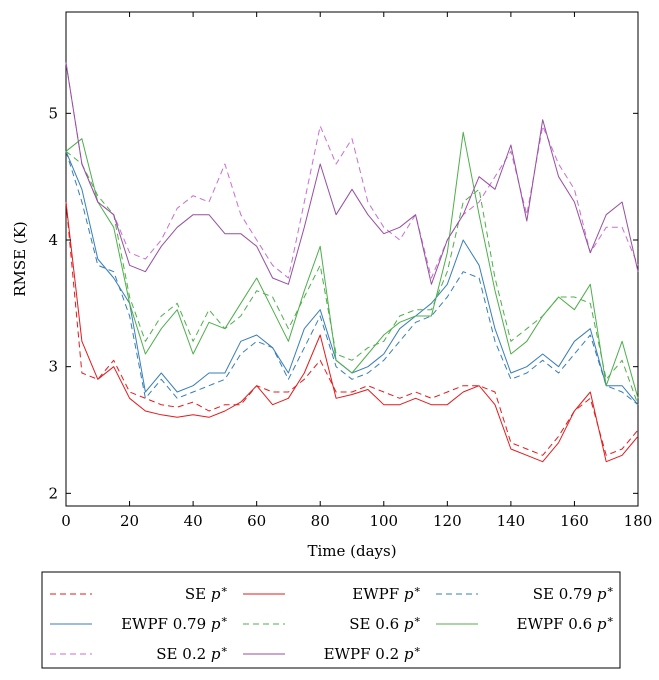 This screenshot has height=680, width=659. What do you see at coordinates (206, 593) in the screenshot?
I see `legend-label-0: SE p∗` at bounding box center [206, 593].